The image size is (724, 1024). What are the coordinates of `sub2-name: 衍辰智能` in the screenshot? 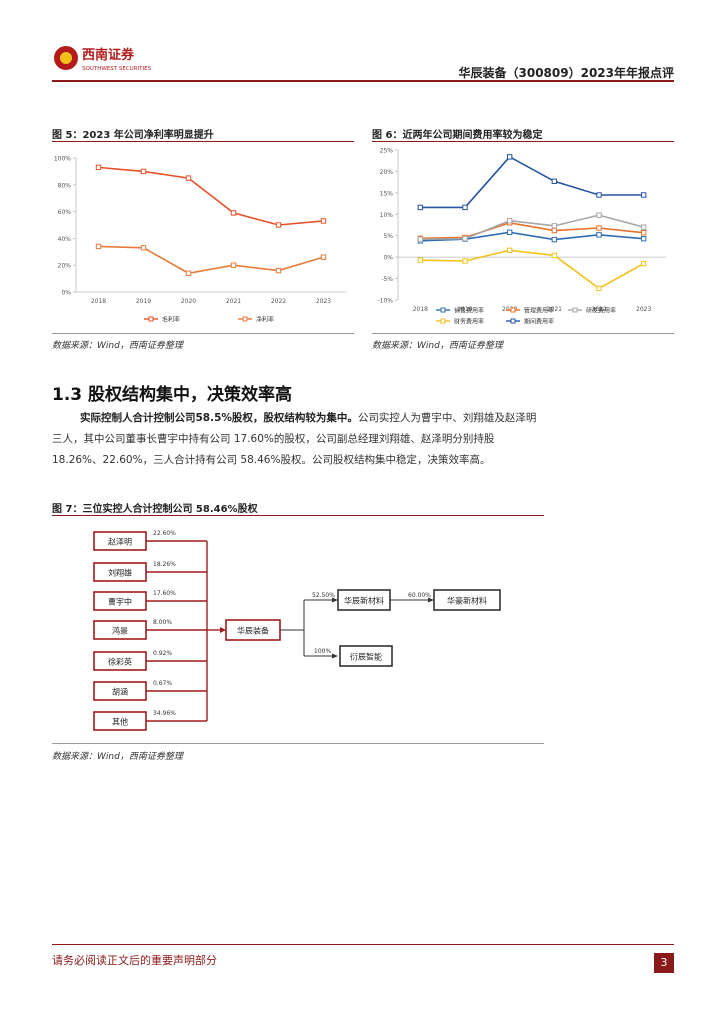 It's located at (366, 657).